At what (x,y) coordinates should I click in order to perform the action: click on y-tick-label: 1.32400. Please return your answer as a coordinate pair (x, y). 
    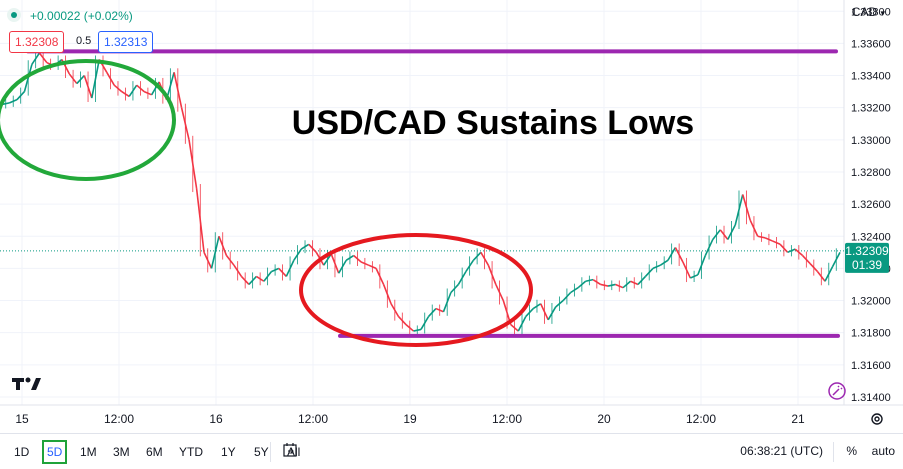
    Looking at the image, I should click on (871, 237).